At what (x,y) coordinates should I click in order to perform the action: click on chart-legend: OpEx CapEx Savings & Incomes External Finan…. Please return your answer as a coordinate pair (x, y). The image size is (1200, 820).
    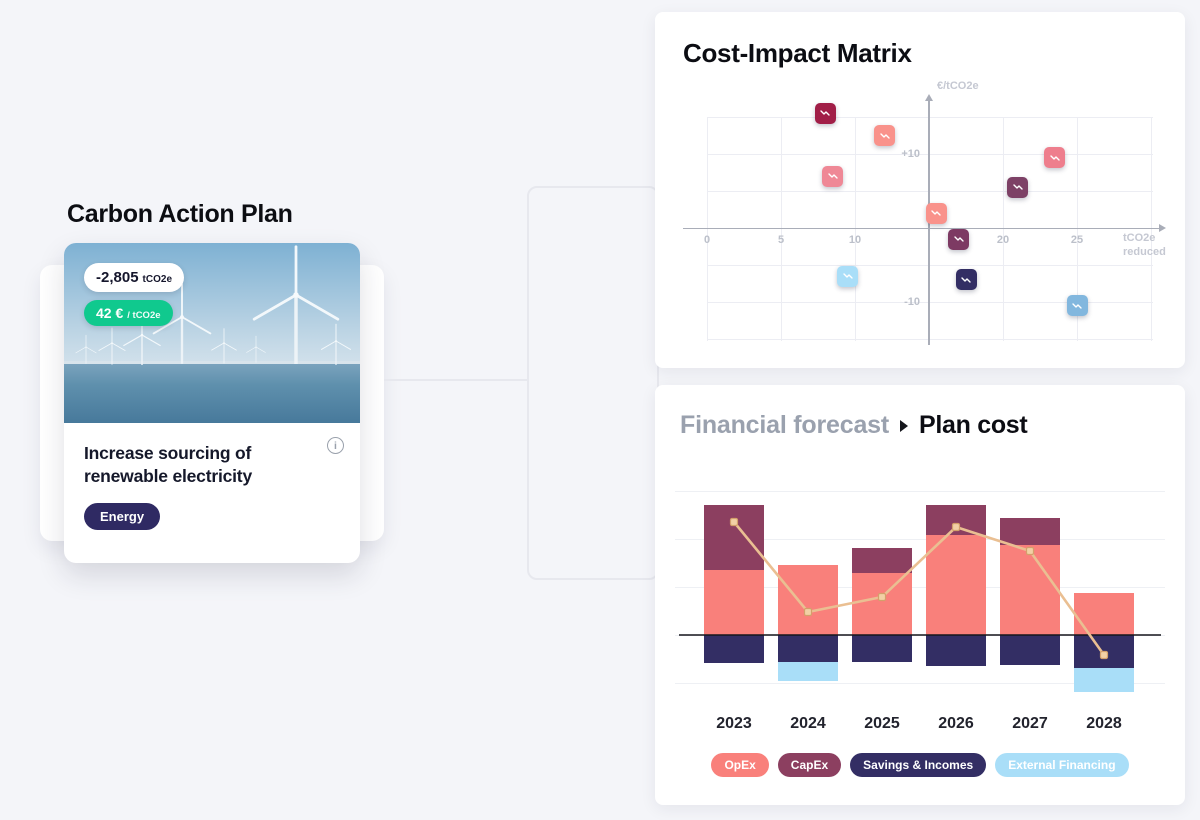
    Looking at the image, I should click on (920, 765).